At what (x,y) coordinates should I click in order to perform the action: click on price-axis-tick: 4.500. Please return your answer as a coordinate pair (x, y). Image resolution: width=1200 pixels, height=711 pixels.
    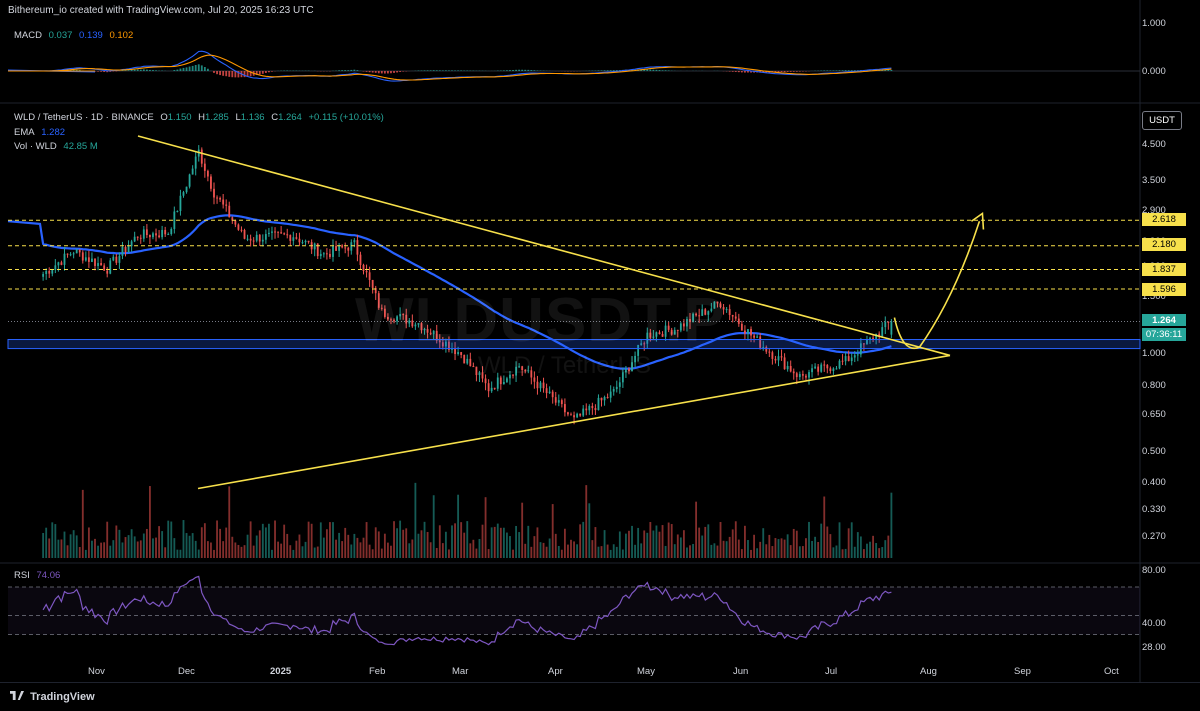
    Looking at the image, I should click on (1154, 144).